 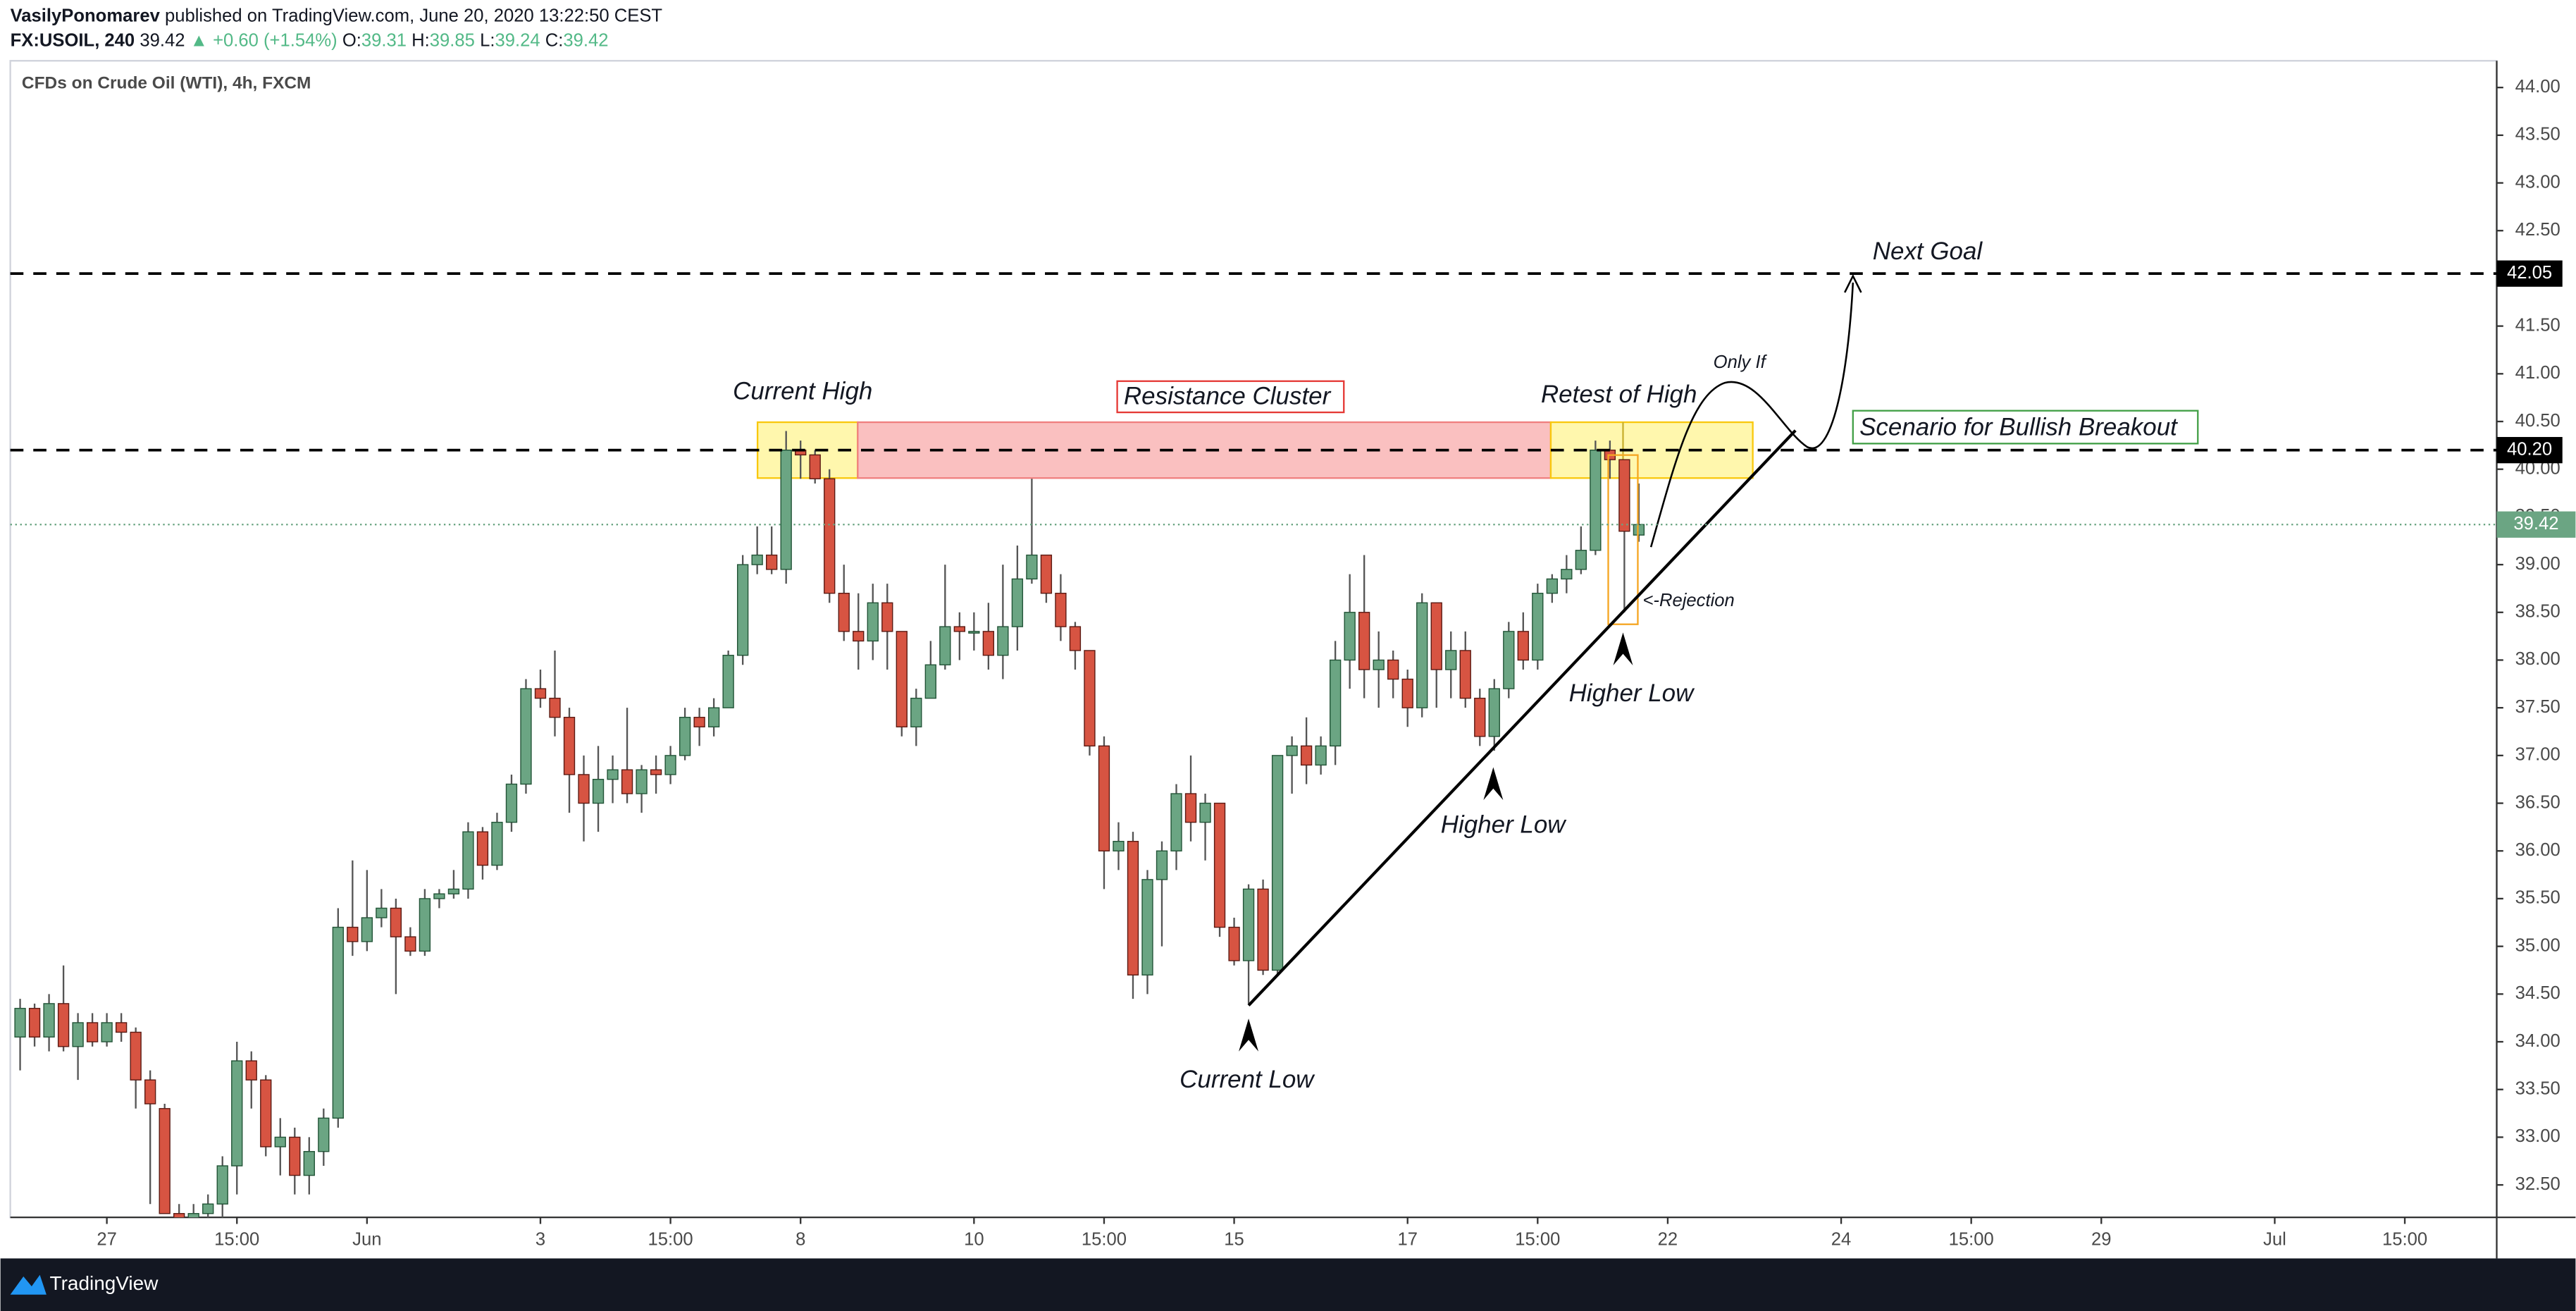 I want to click on y-tick-label: 41.50, so click(x=2537, y=325).